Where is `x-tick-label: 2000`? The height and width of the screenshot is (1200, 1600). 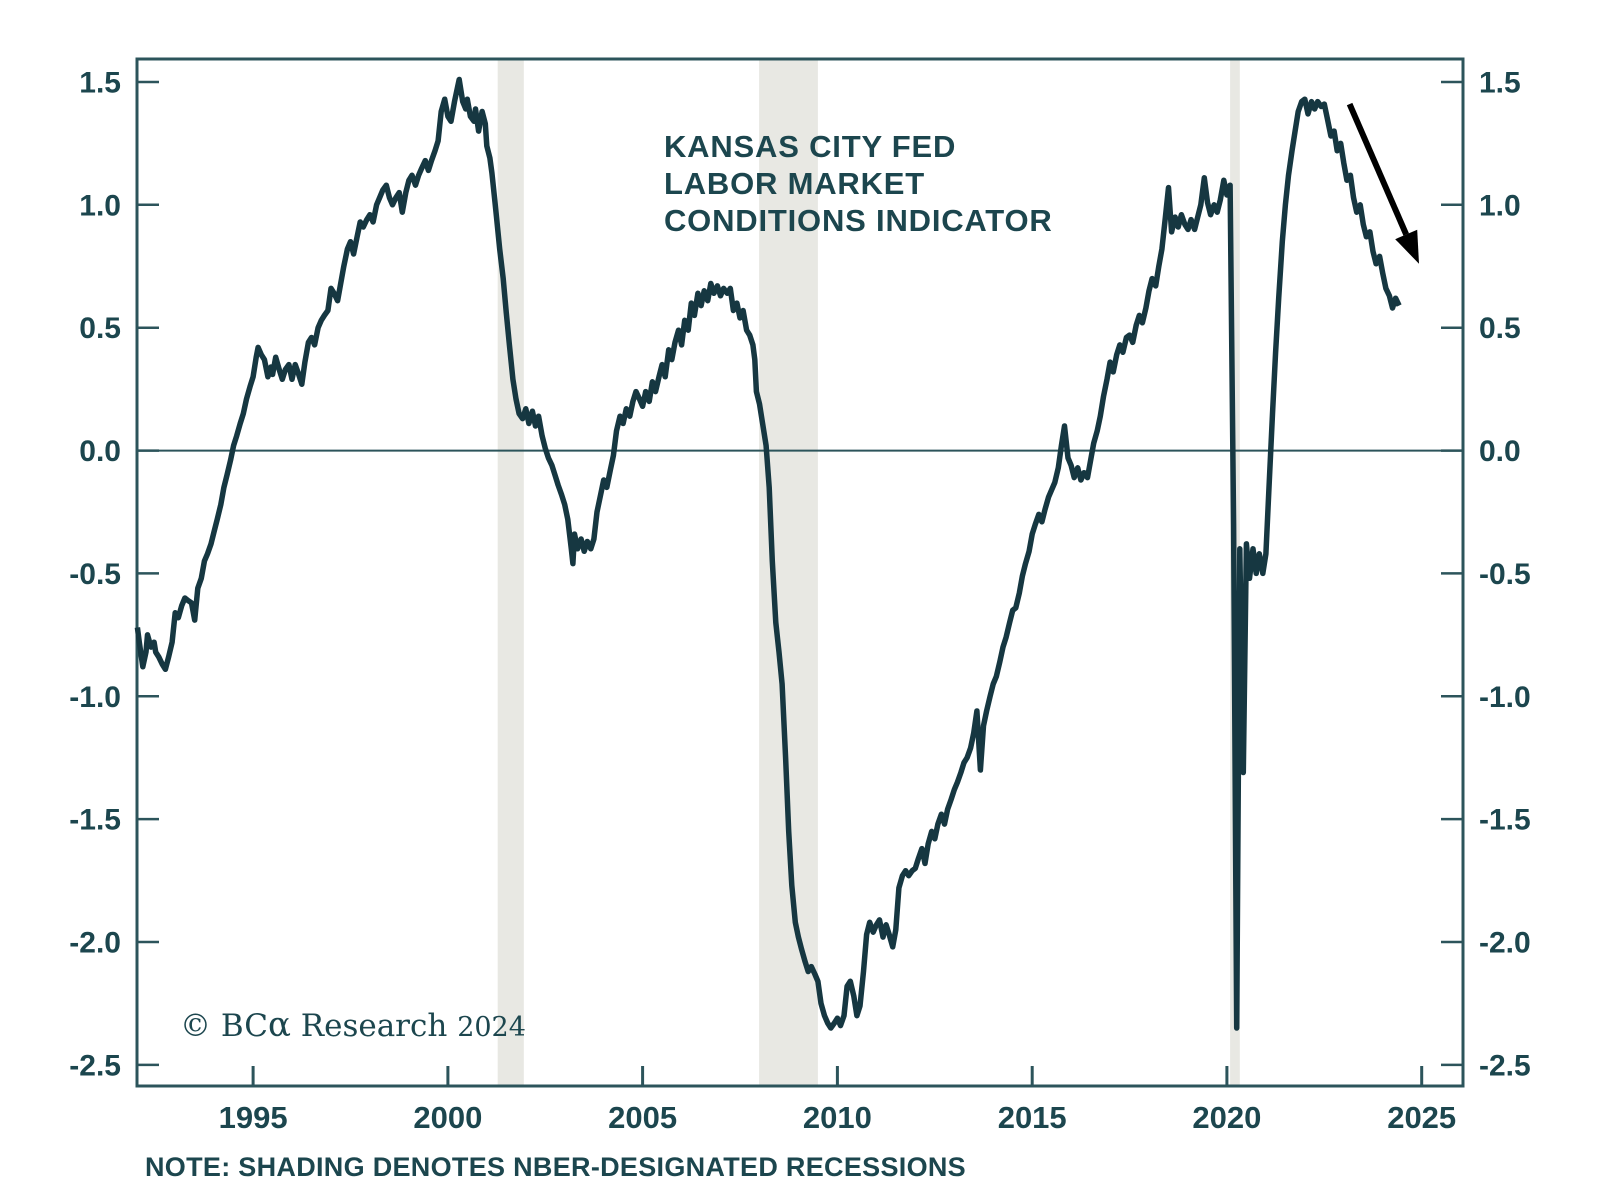 x-tick-label: 2000 is located at coordinates (447, 1117).